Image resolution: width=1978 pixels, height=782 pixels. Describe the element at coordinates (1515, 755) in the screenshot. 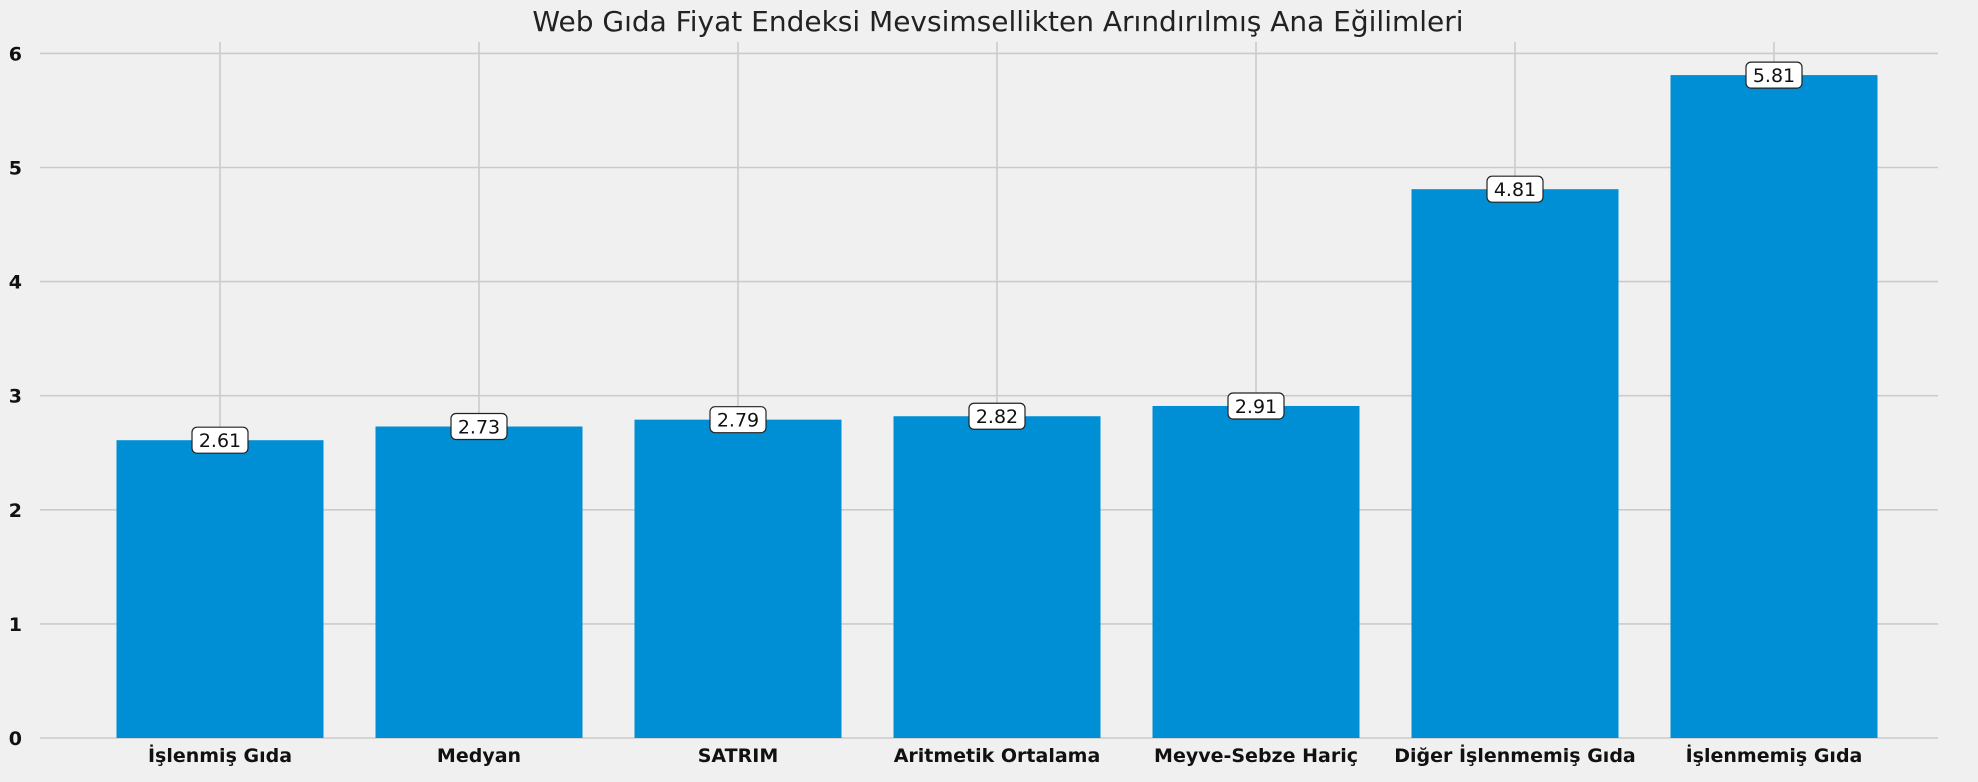

I see `x-tick-label: Diğer İşlenmemiş Gıda` at that location.